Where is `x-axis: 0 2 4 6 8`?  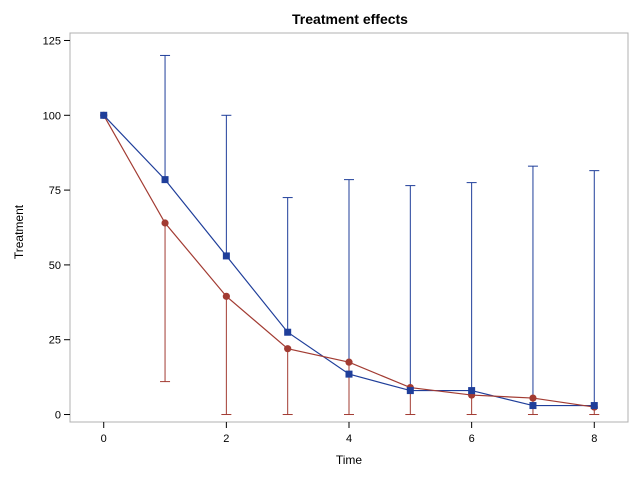
x-axis: 0 2 4 6 8 is located at coordinates (349, 433).